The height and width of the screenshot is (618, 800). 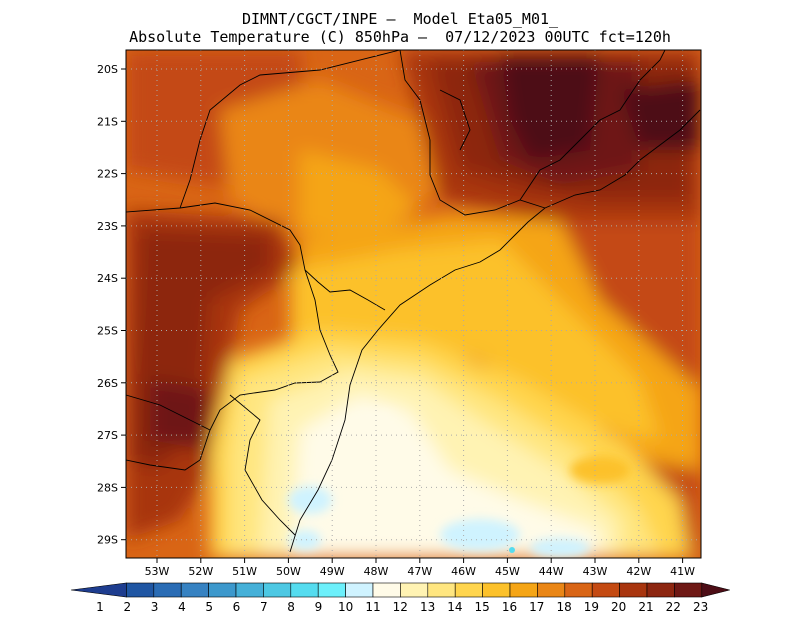 I want to click on colorbar-label: 21, so click(x=645, y=607).